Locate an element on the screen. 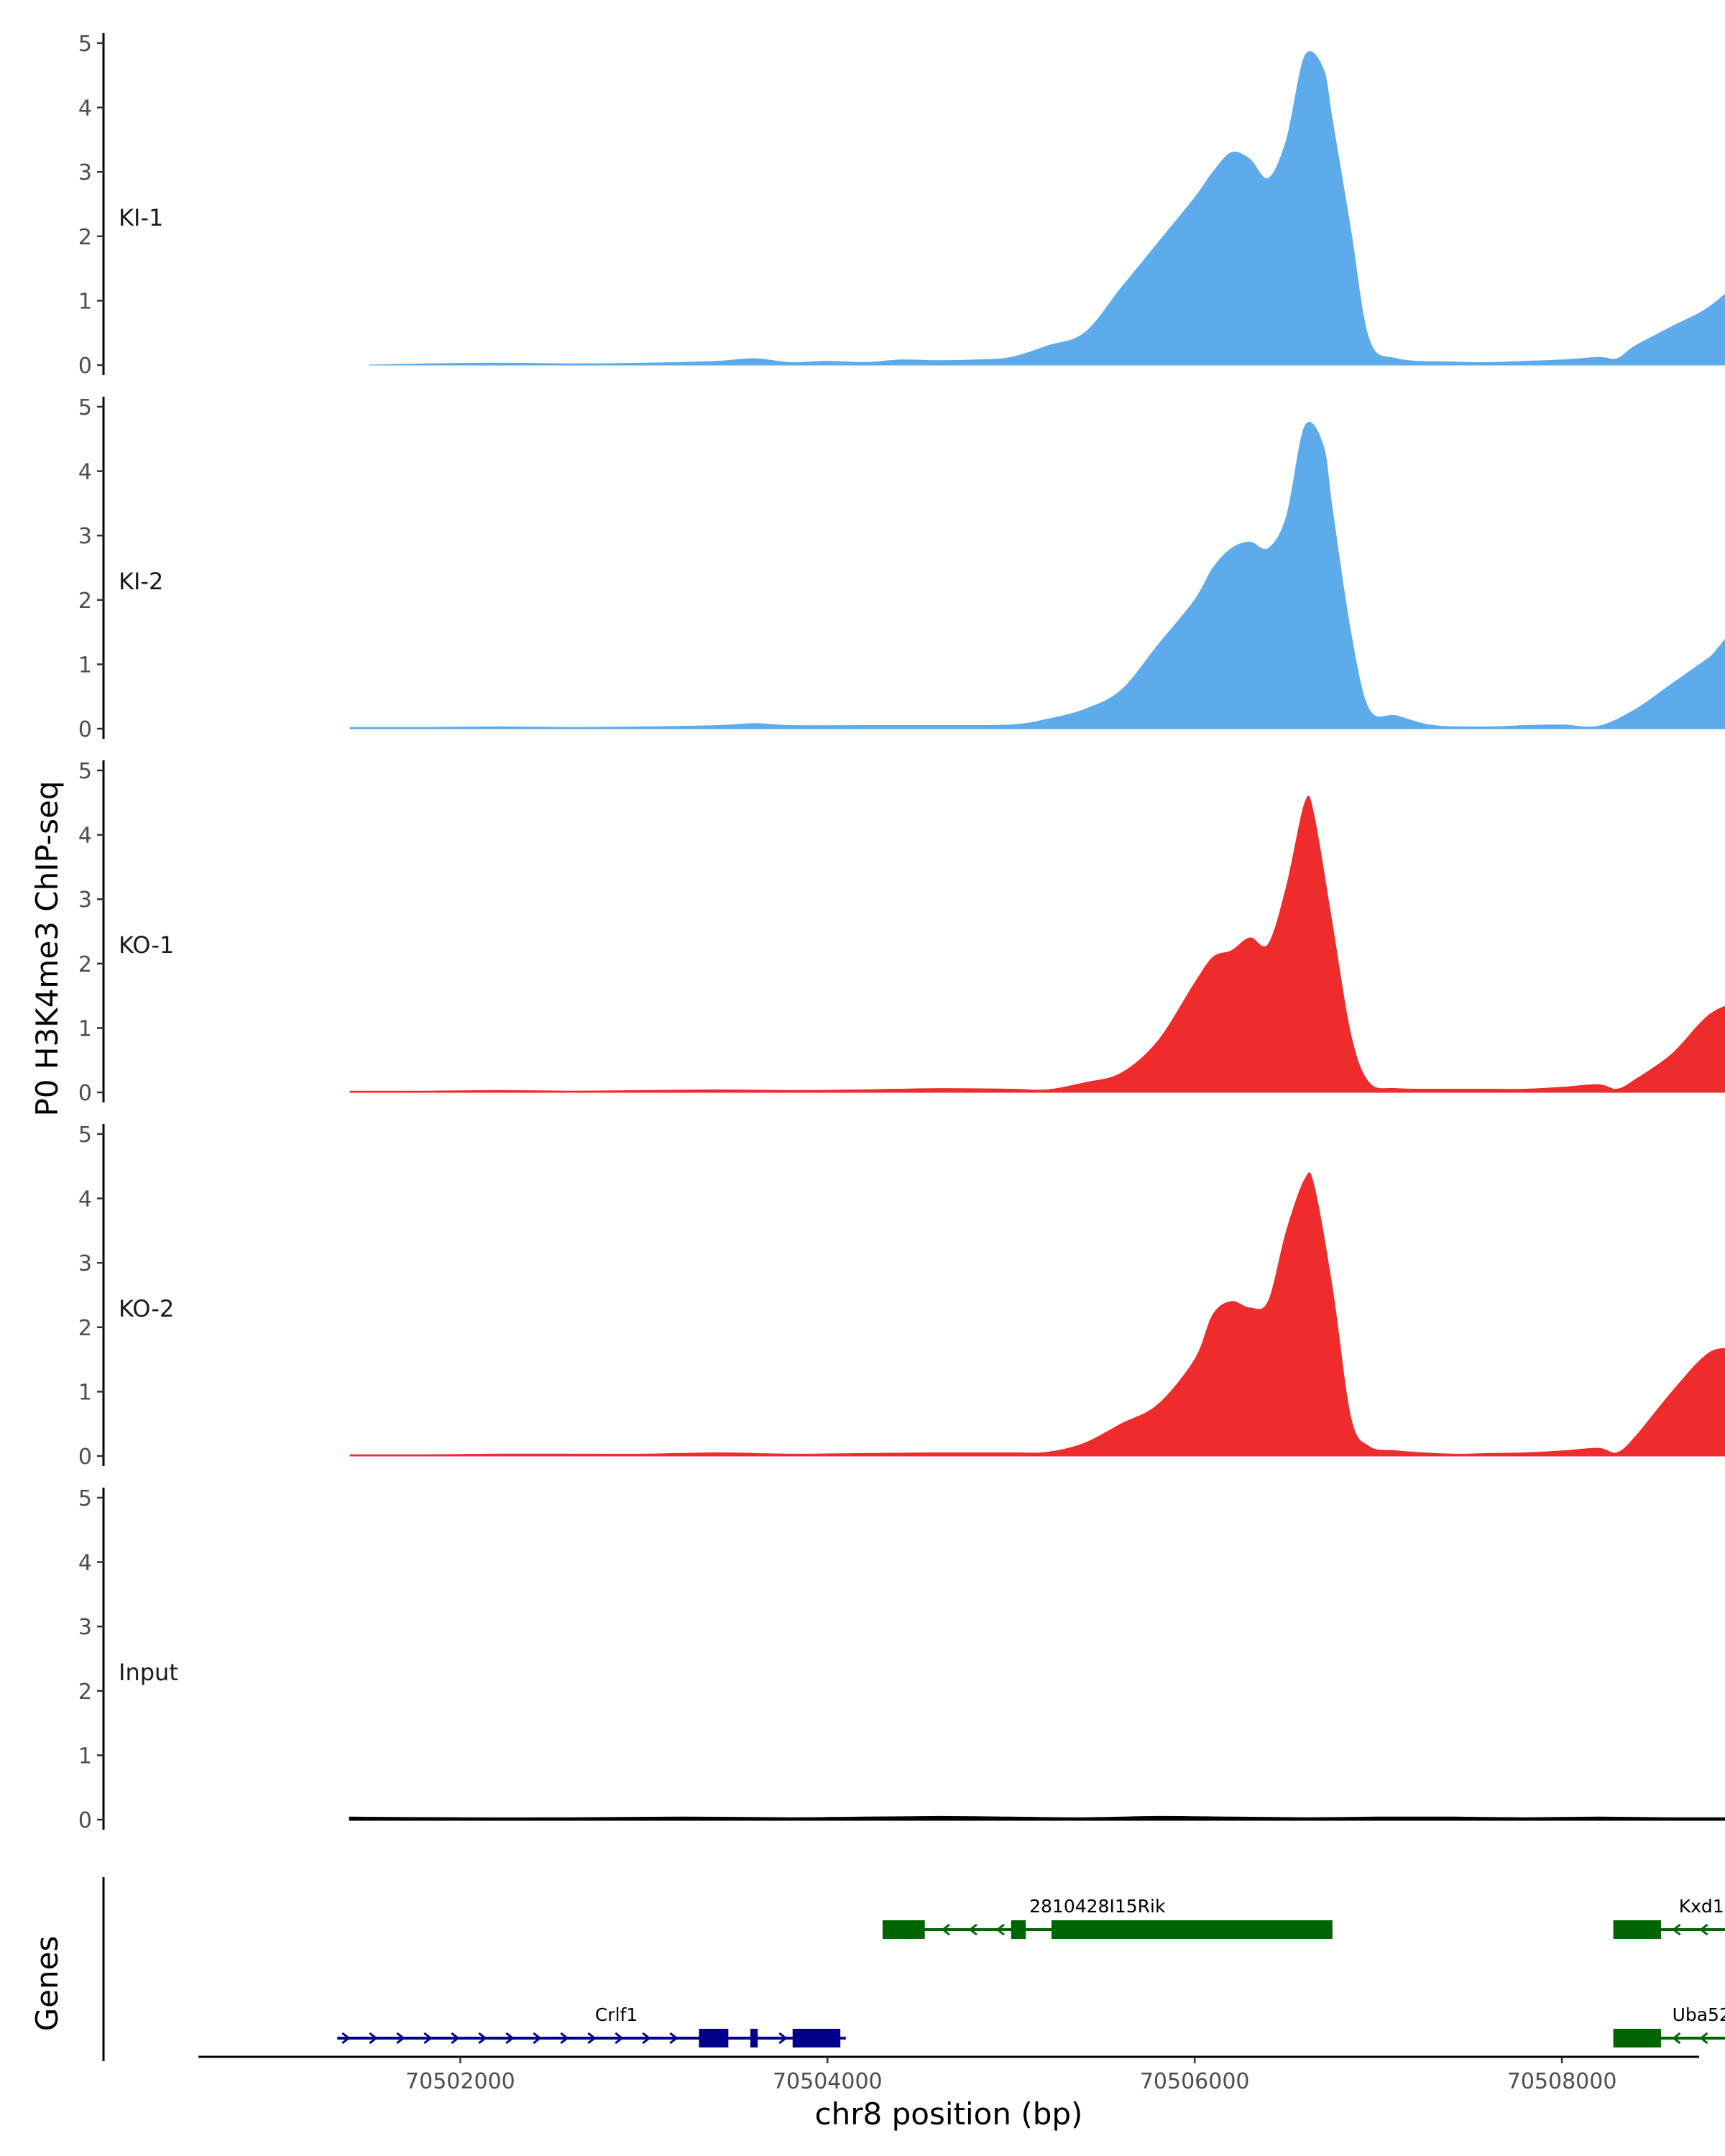  x-axis: 70502000 70504000 70506000 70508000 is located at coordinates (948, 2074).